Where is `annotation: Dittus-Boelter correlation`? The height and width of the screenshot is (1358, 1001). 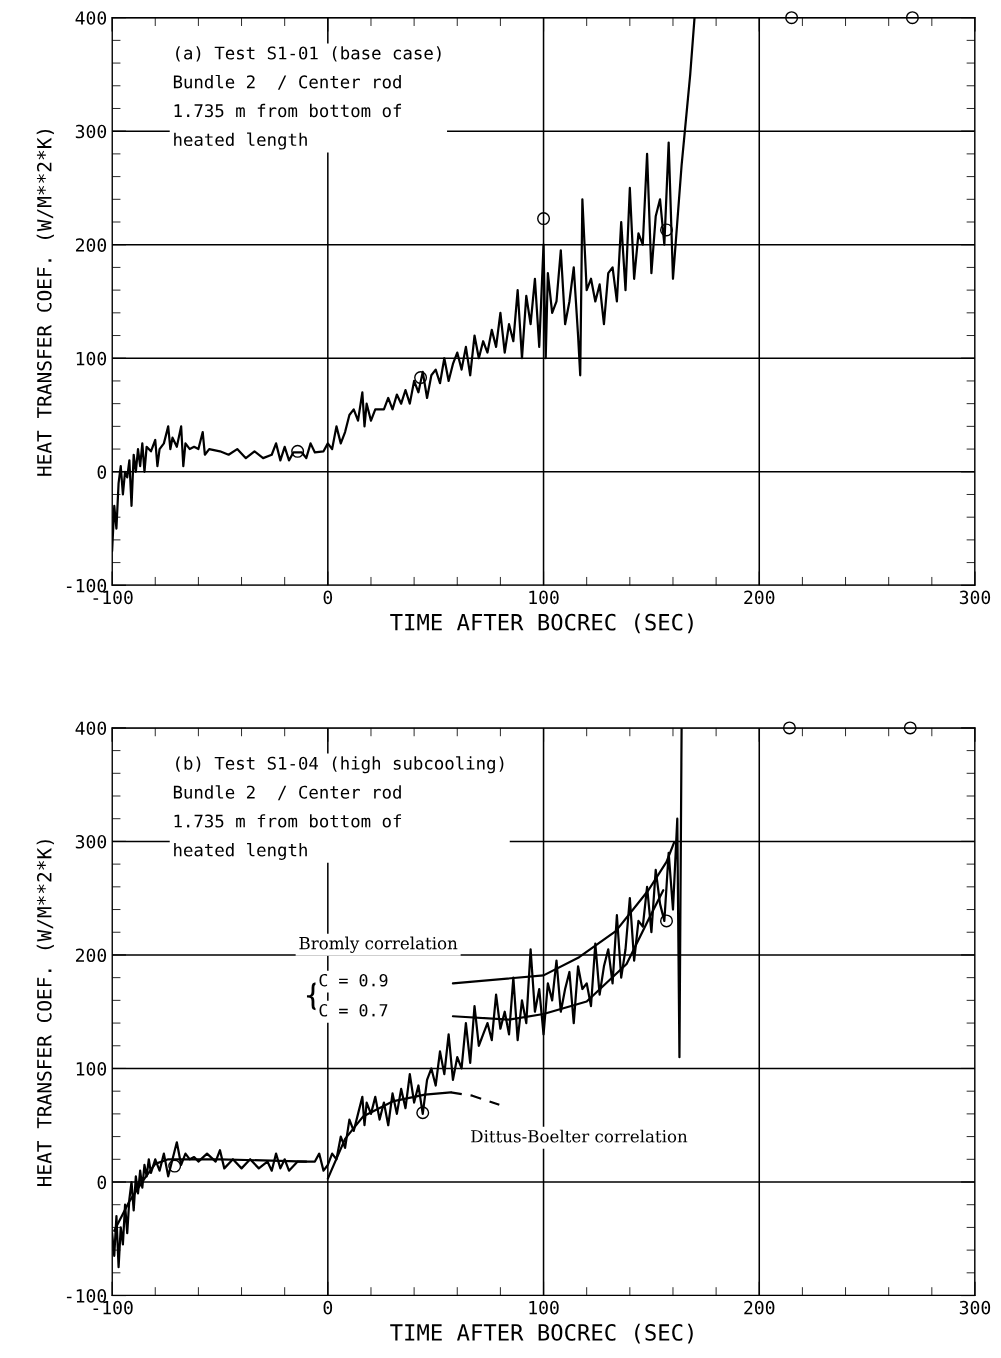 annotation: Dittus-Boelter correlation is located at coordinates (579, 1136).